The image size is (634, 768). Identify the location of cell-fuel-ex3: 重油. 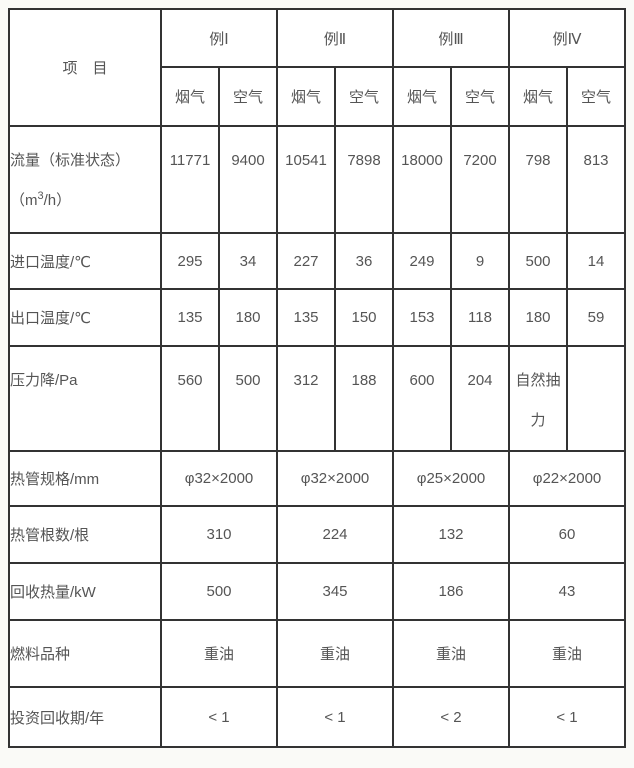
(451, 653).